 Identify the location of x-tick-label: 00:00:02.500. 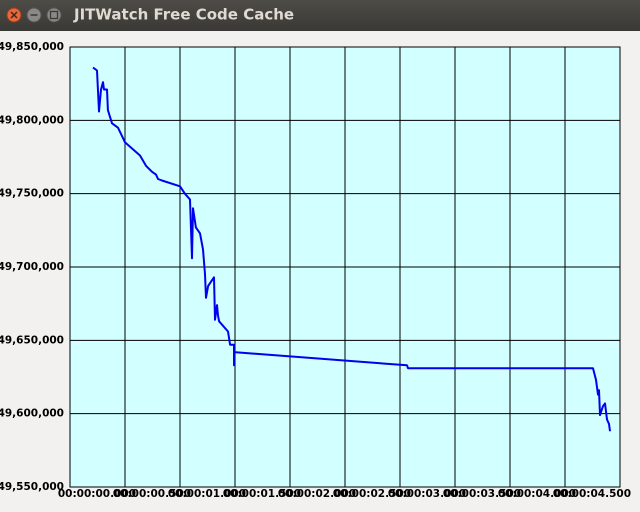
(372, 494).